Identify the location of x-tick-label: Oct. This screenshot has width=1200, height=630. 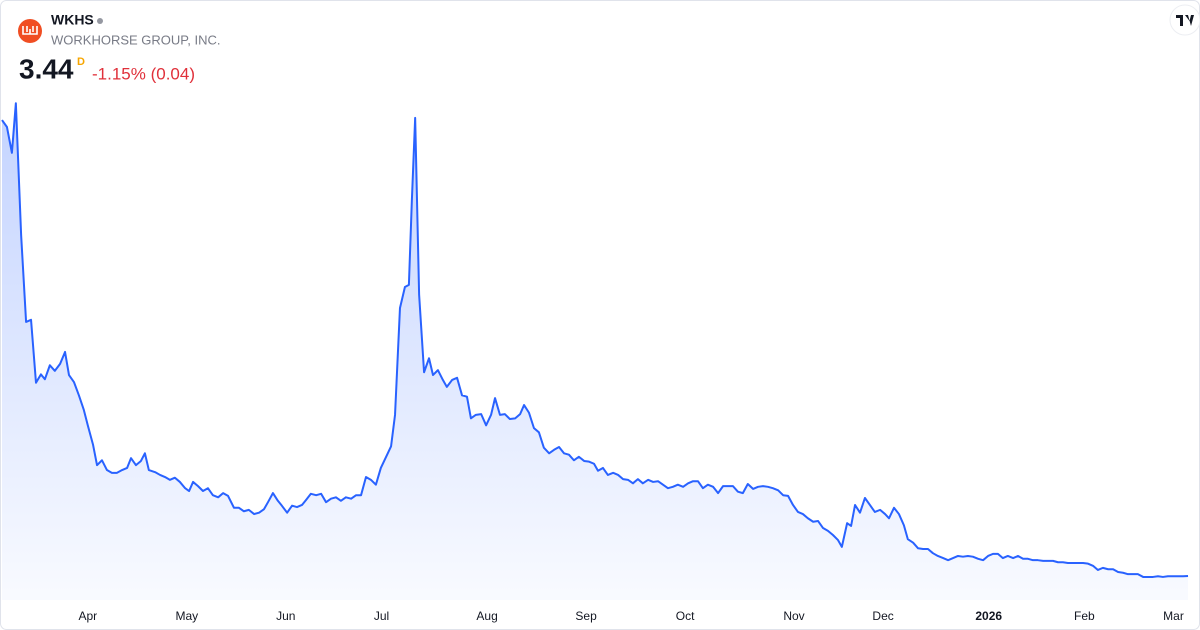
(685, 616).